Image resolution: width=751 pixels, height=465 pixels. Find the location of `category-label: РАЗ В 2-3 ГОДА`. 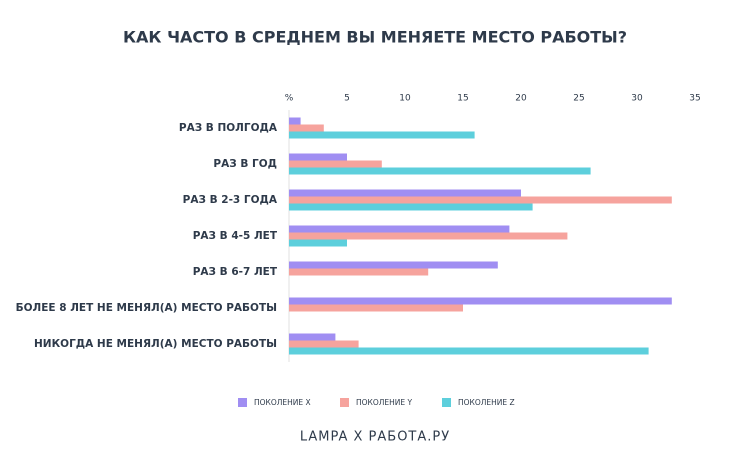

category-label: РАЗ В 2-3 ГОДА is located at coordinates (230, 200).